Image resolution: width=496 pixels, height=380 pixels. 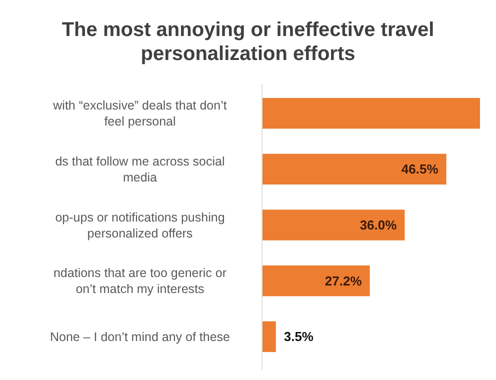 I want to click on y-tick-label: ds that follow me across social media, so click(x=140, y=169).